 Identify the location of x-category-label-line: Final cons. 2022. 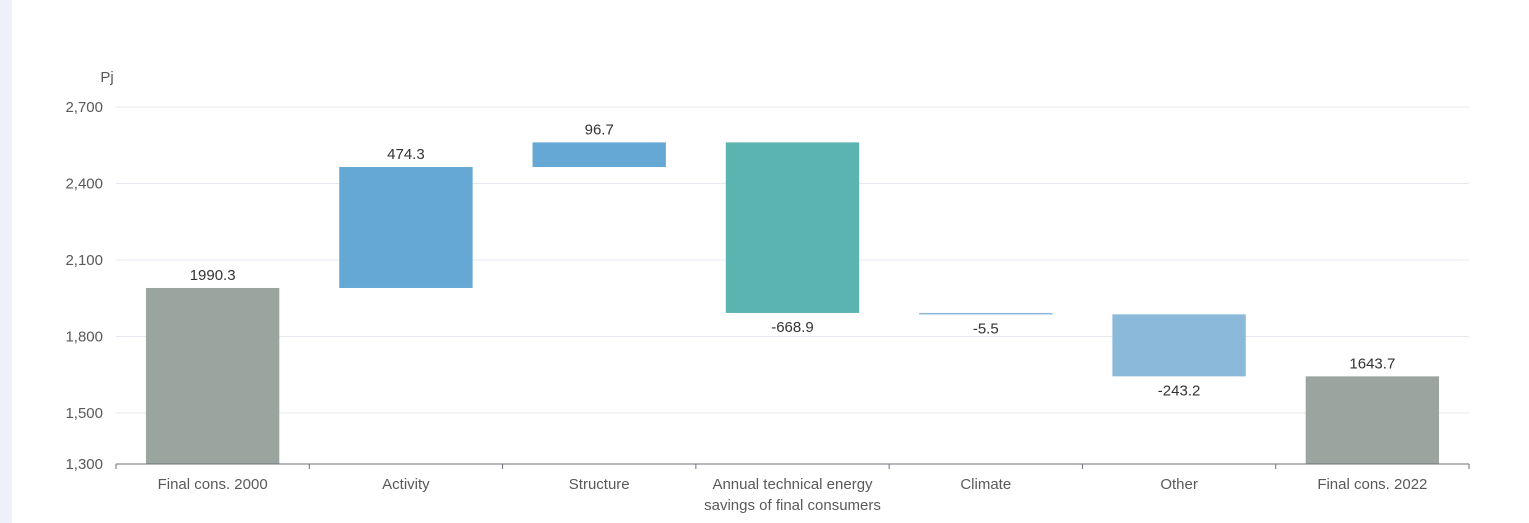
(1372, 484).